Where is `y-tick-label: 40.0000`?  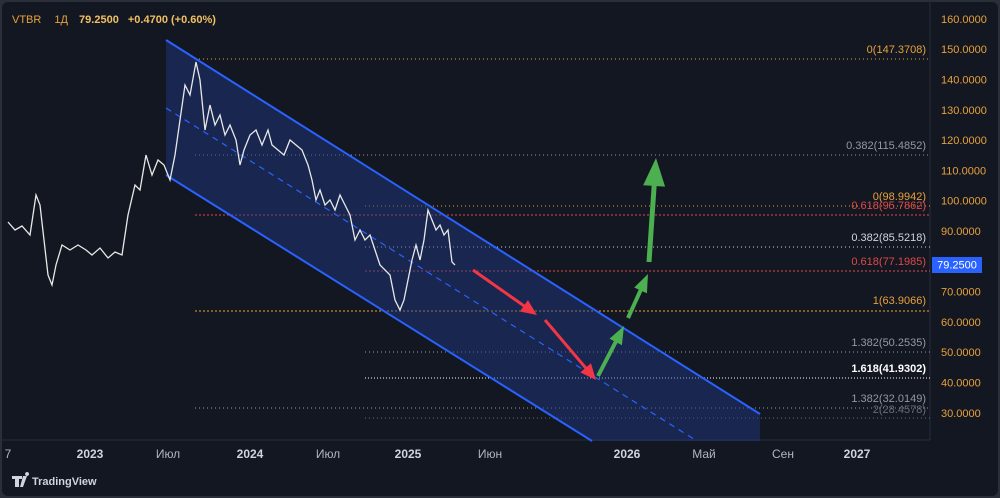 y-tick-label: 40.0000 is located at coordinates (961, 384).